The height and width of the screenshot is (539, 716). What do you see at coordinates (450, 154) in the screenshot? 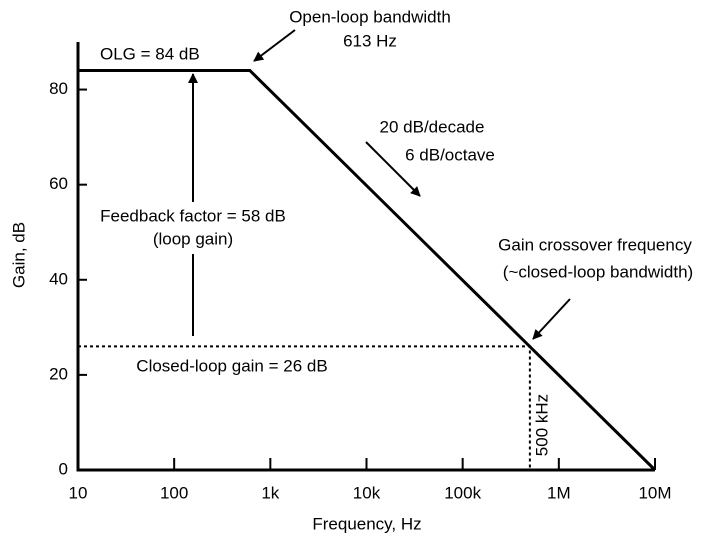
I see `annotation: 6 dB/octave` at bounding box center [450, 154].